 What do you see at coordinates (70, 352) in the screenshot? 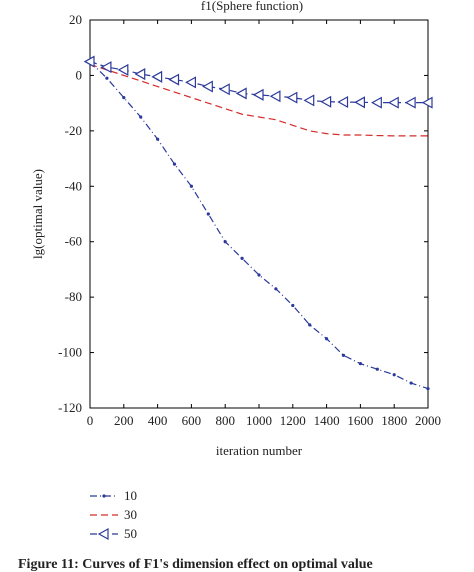
I see `y-tick-label: -100` at bounding box center [70, 352].